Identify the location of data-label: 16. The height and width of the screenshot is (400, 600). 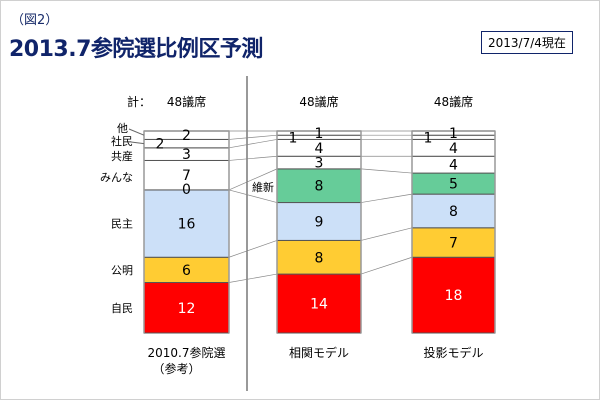
(187, 225).